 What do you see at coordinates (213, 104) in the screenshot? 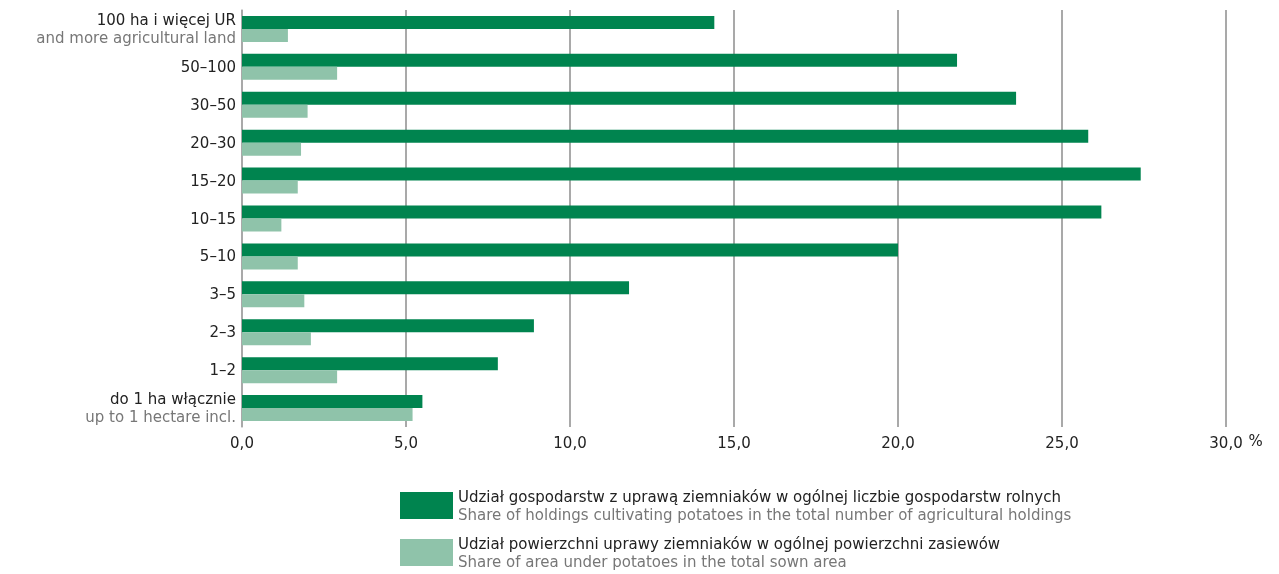
I see `y-tick-label: 30–50` at bounding box center [213, 104].